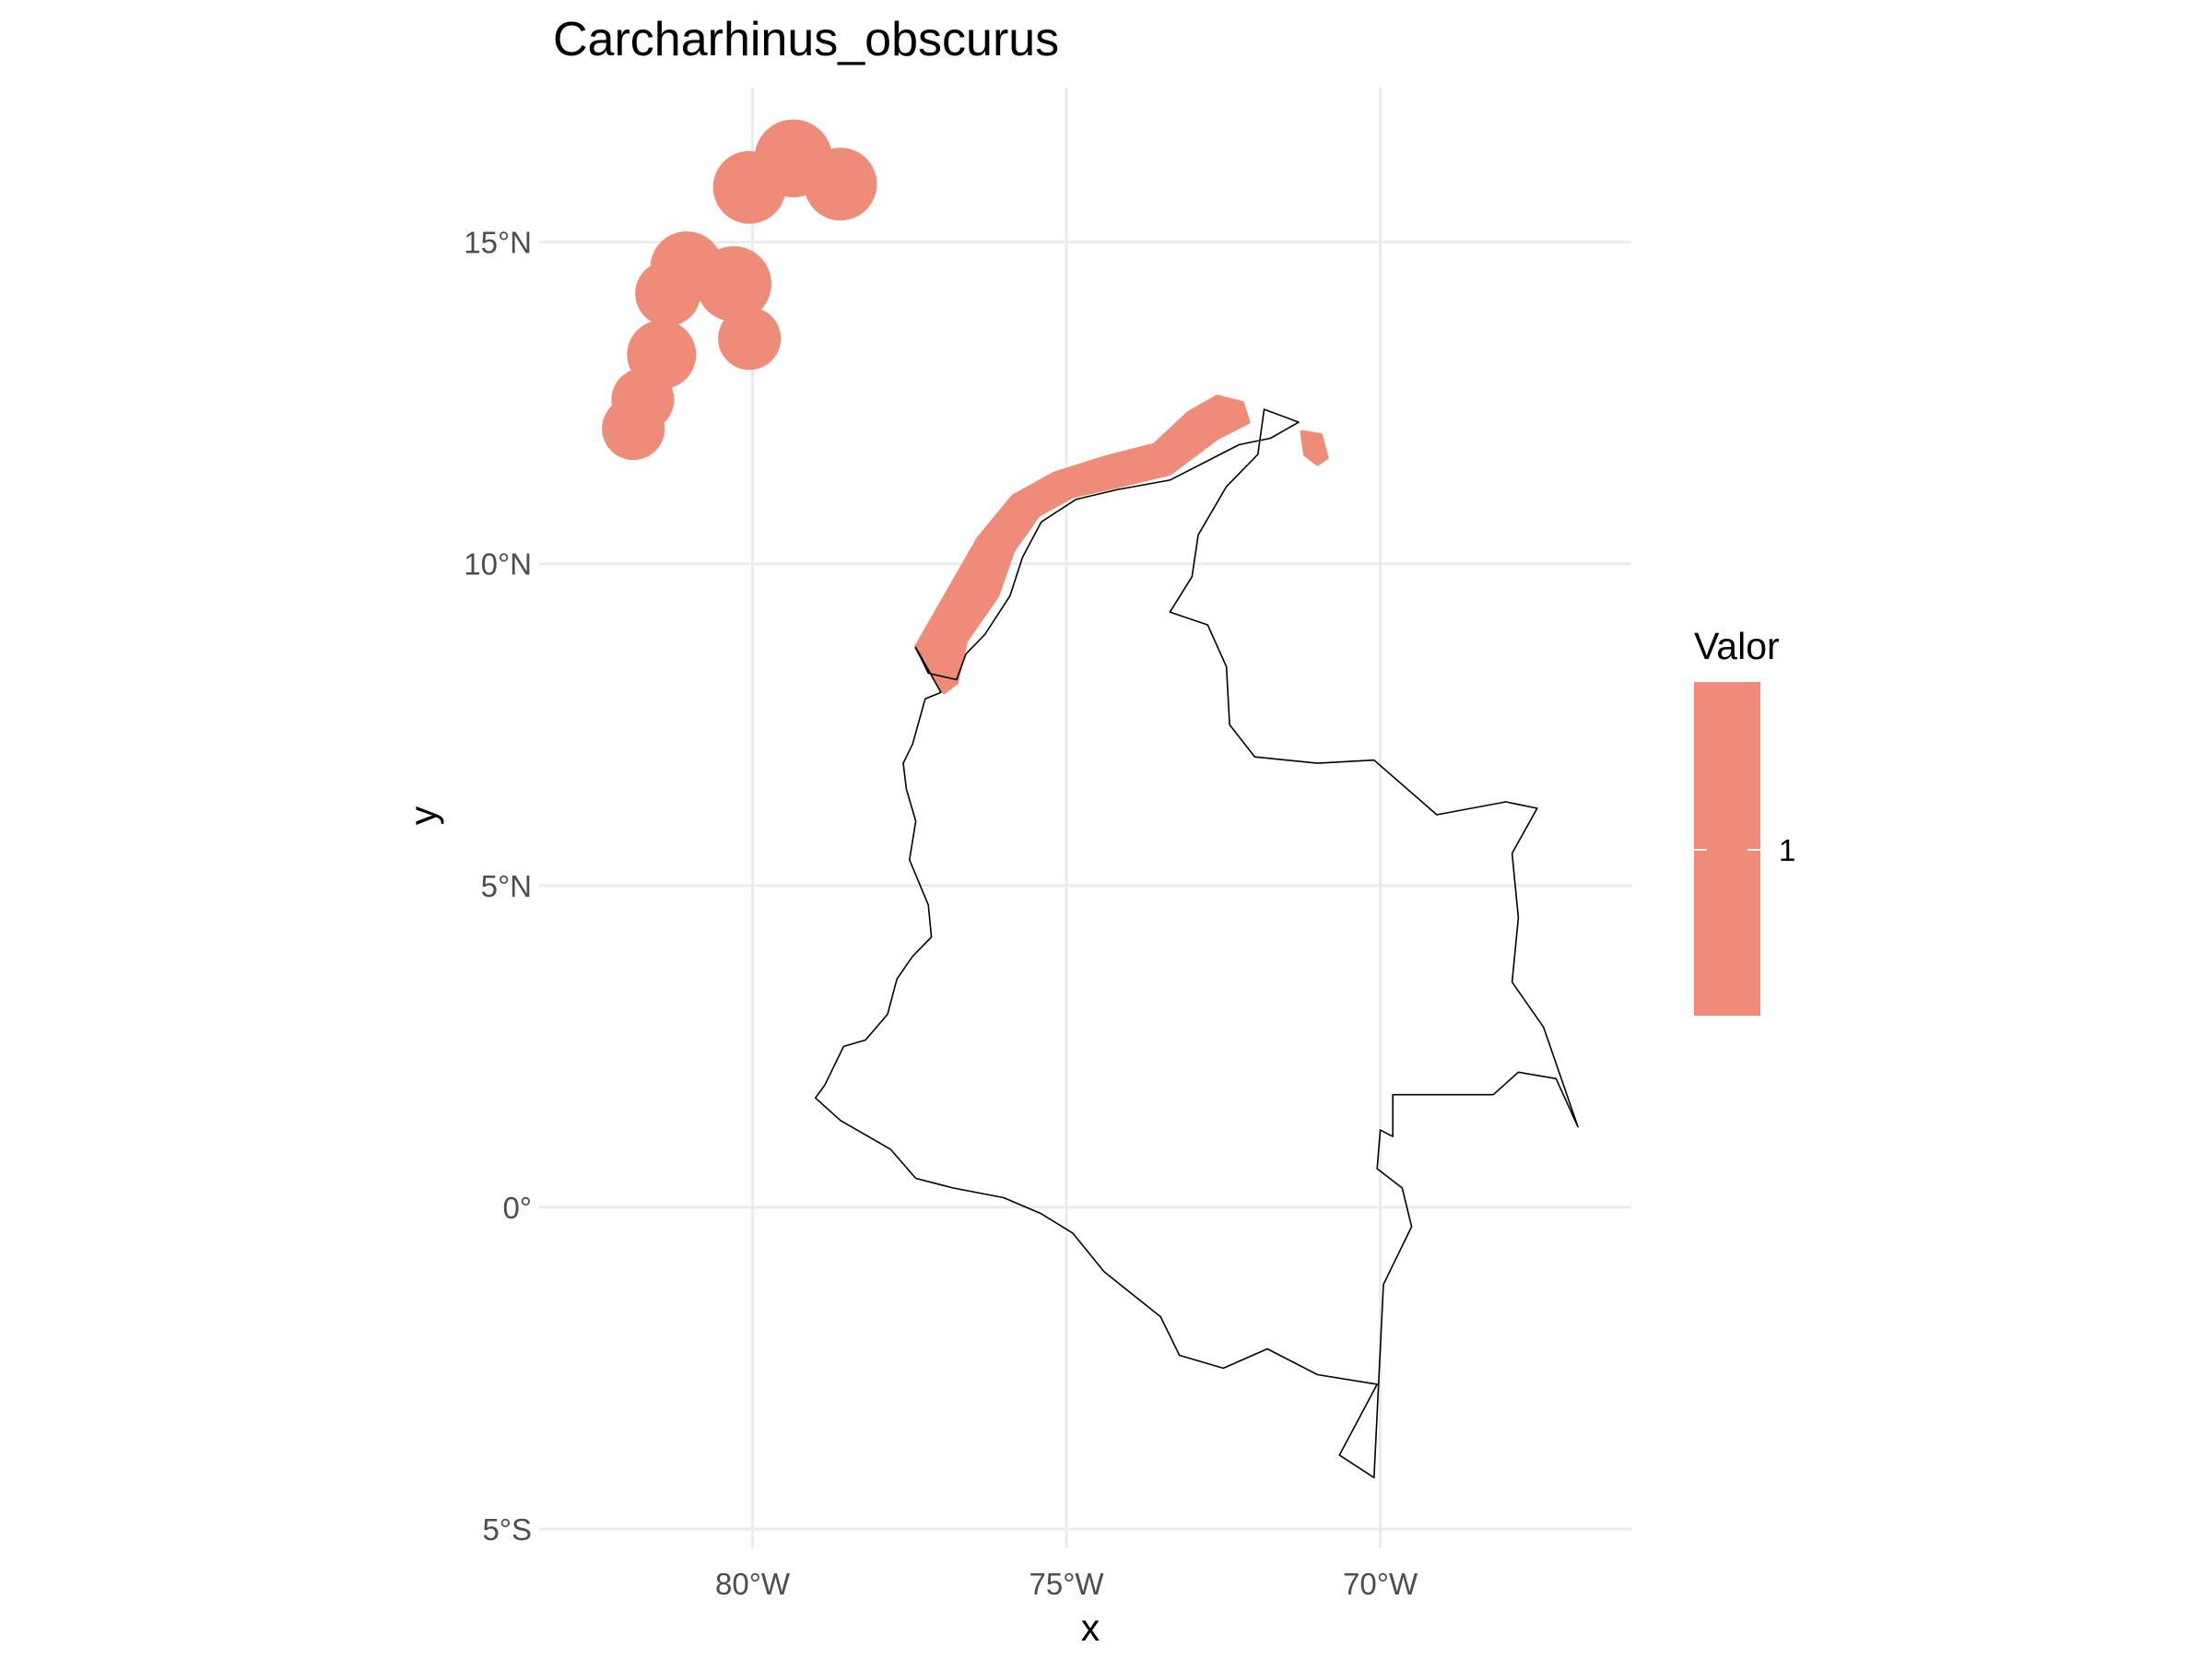 The height and width of the screenshot is (1659, 2212). I want to click on legend-title: Valor, so click(1737, 646).